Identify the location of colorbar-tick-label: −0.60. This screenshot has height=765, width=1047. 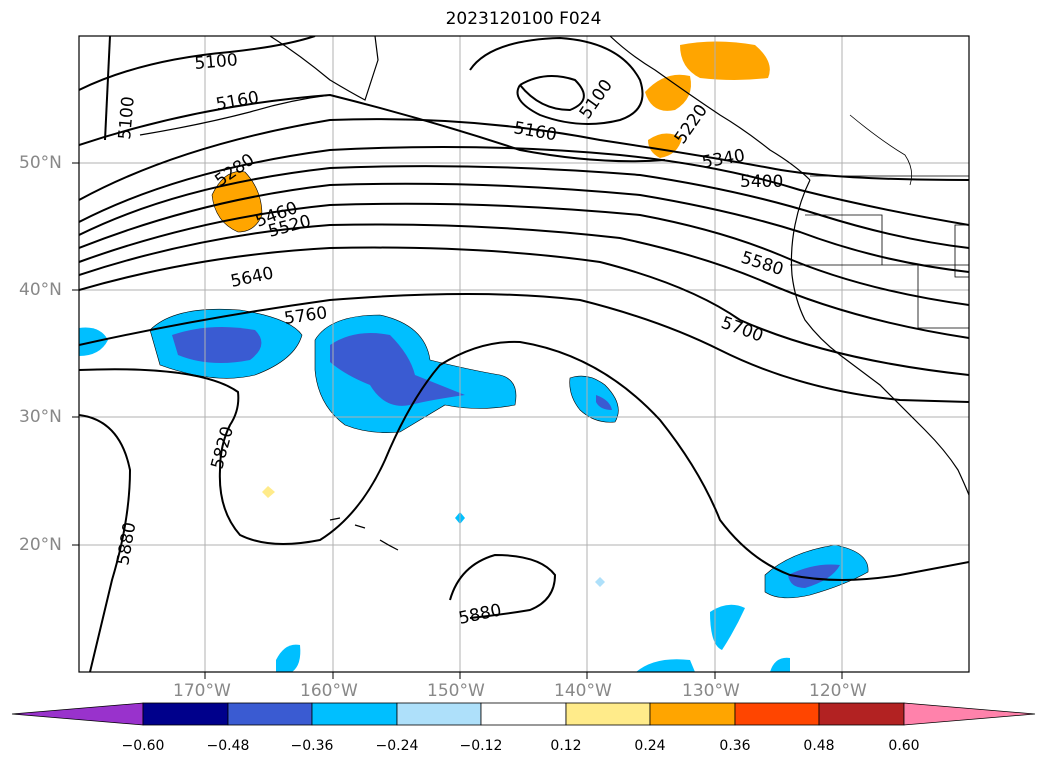
(143, 746).